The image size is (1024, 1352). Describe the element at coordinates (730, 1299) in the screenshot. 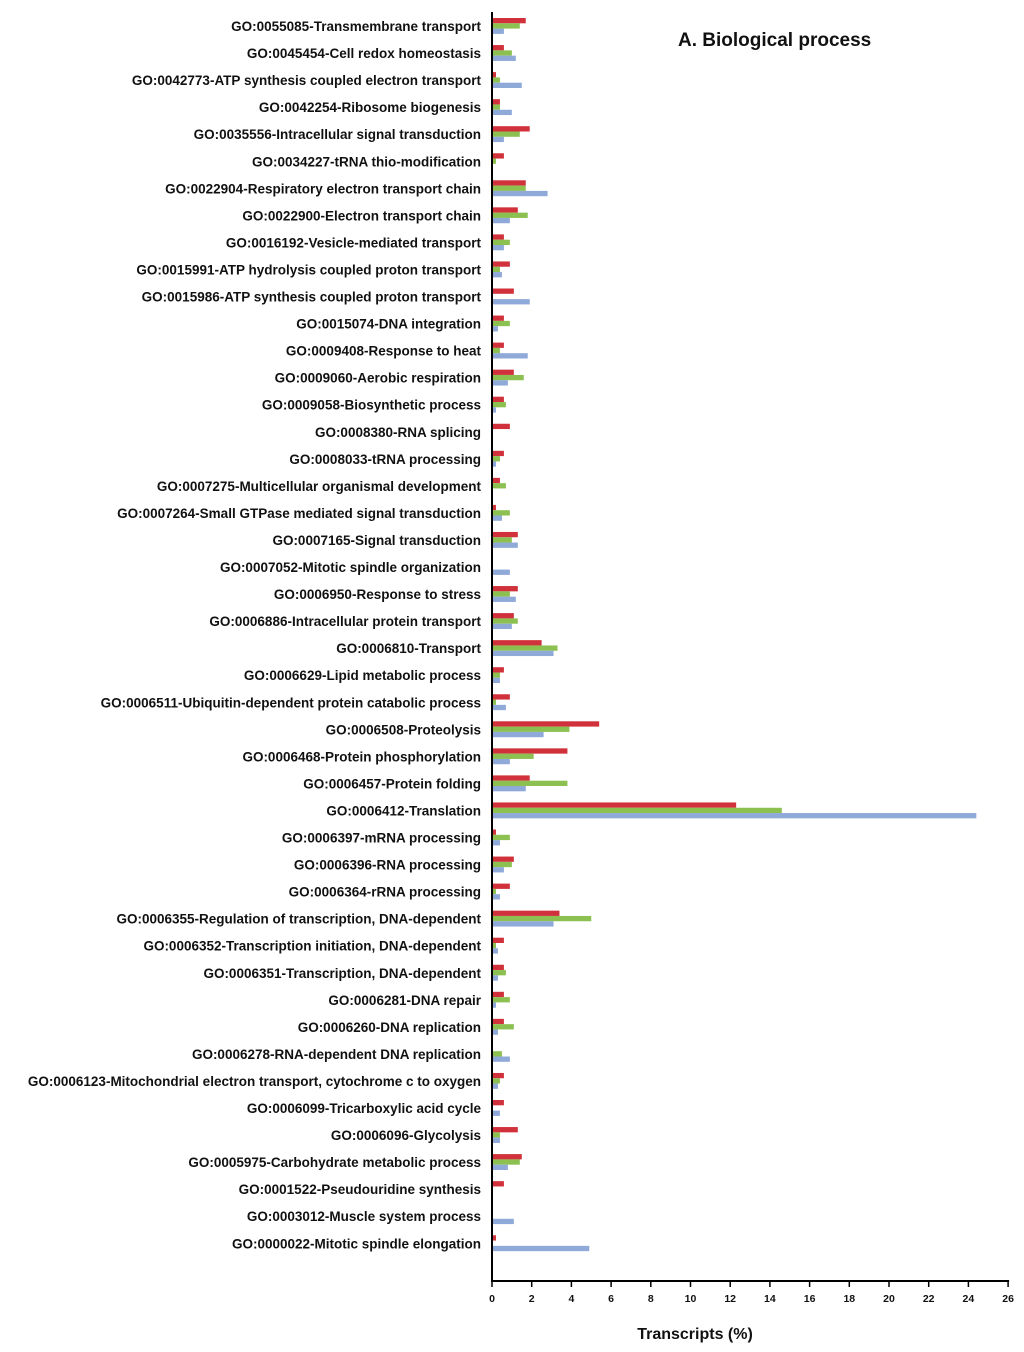

I see `x-tick-label: 12` at that location.